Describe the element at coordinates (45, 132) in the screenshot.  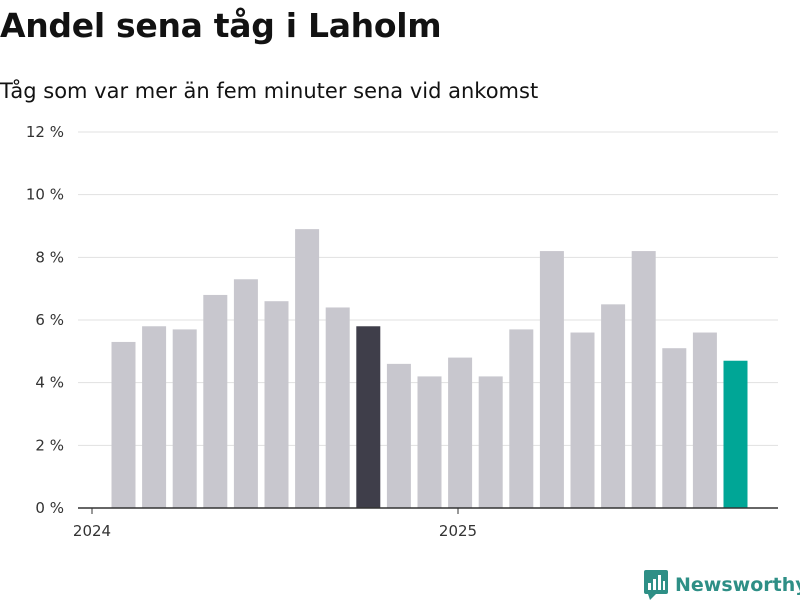
I see `y-tick-label: 12 %` at that location.